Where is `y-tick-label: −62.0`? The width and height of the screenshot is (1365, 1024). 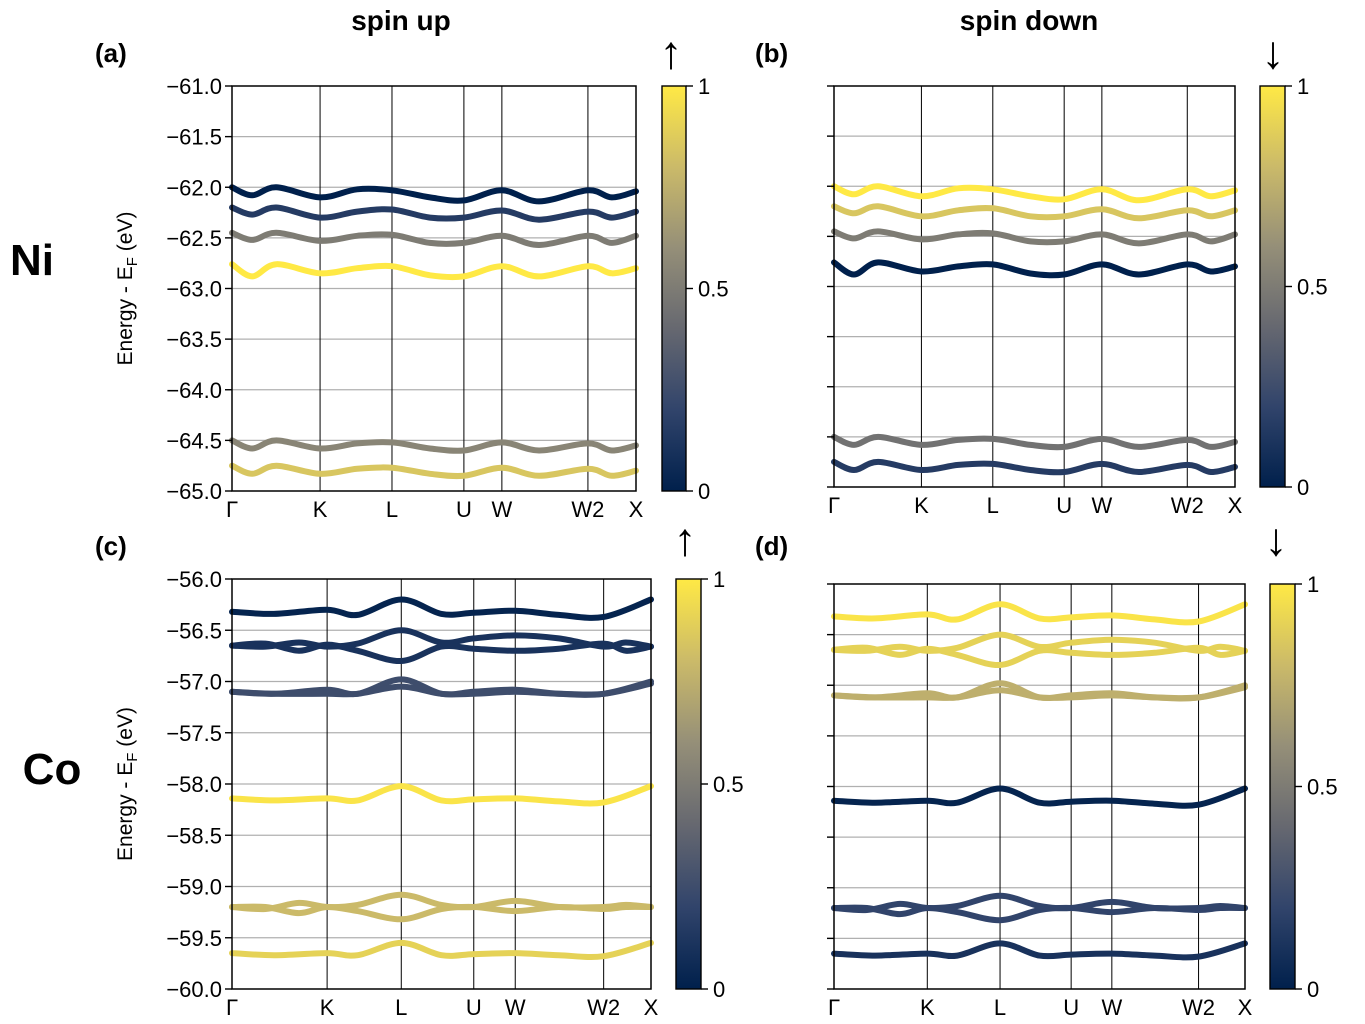
y-tick-label: −62.0 is located at coordinates (194, 187).